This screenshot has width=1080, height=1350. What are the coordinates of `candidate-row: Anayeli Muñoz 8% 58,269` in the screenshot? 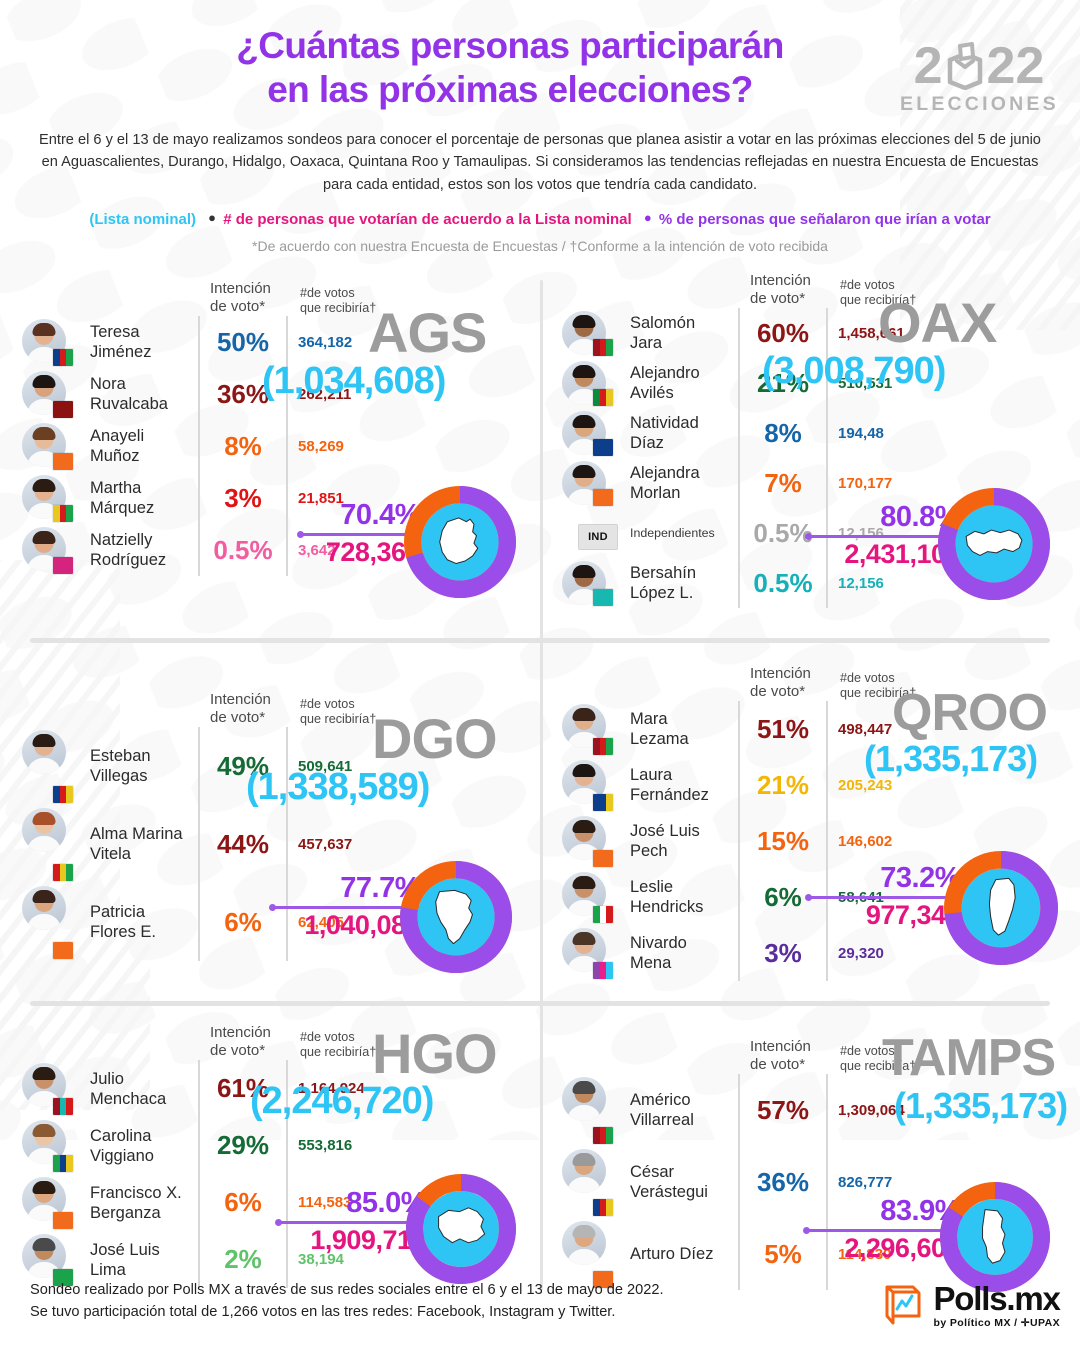 It's located at (210, 446).